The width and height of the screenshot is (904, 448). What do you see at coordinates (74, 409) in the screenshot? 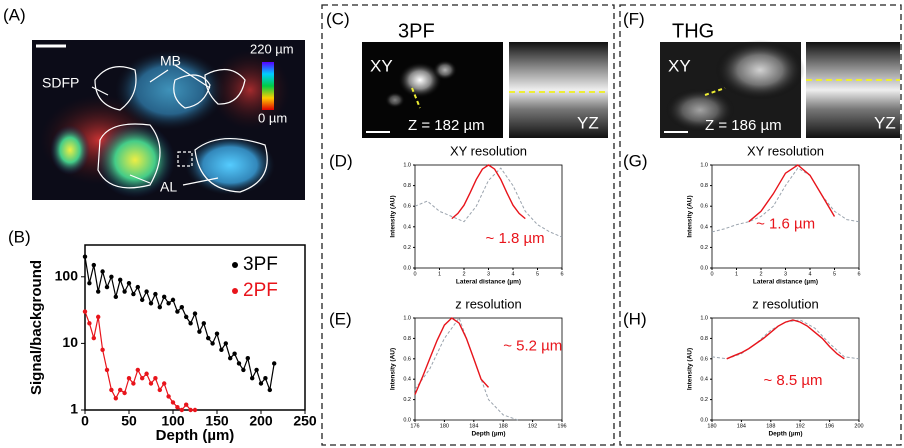
I see `y-tick-label: 1` at bounding box center [74, 409].